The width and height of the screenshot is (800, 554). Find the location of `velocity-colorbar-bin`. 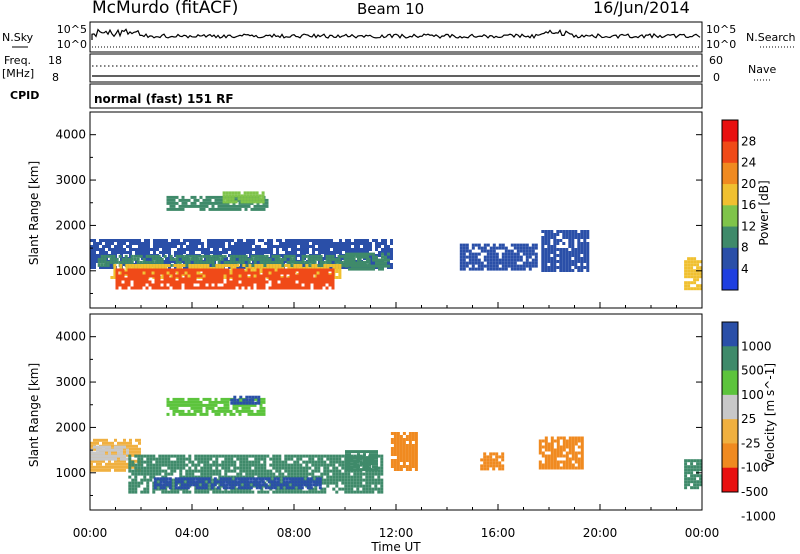

velocity-colorbar-bin is located at coordinates (730, 456).